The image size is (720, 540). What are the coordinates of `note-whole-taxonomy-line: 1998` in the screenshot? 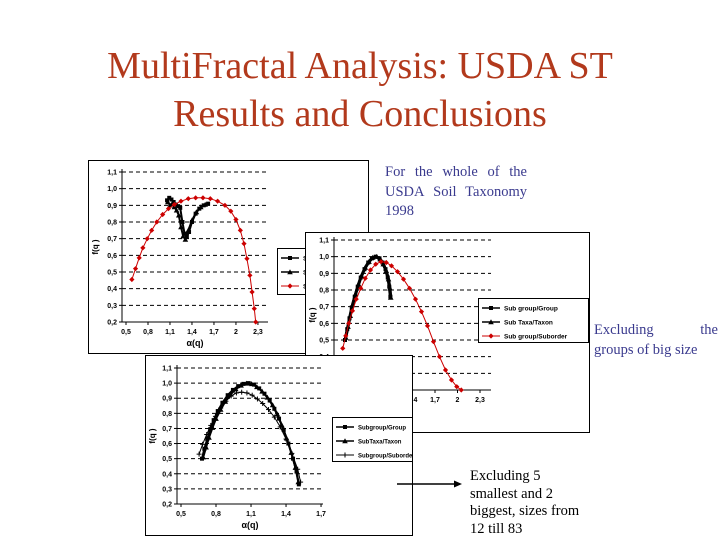 It's located at (399, 211).